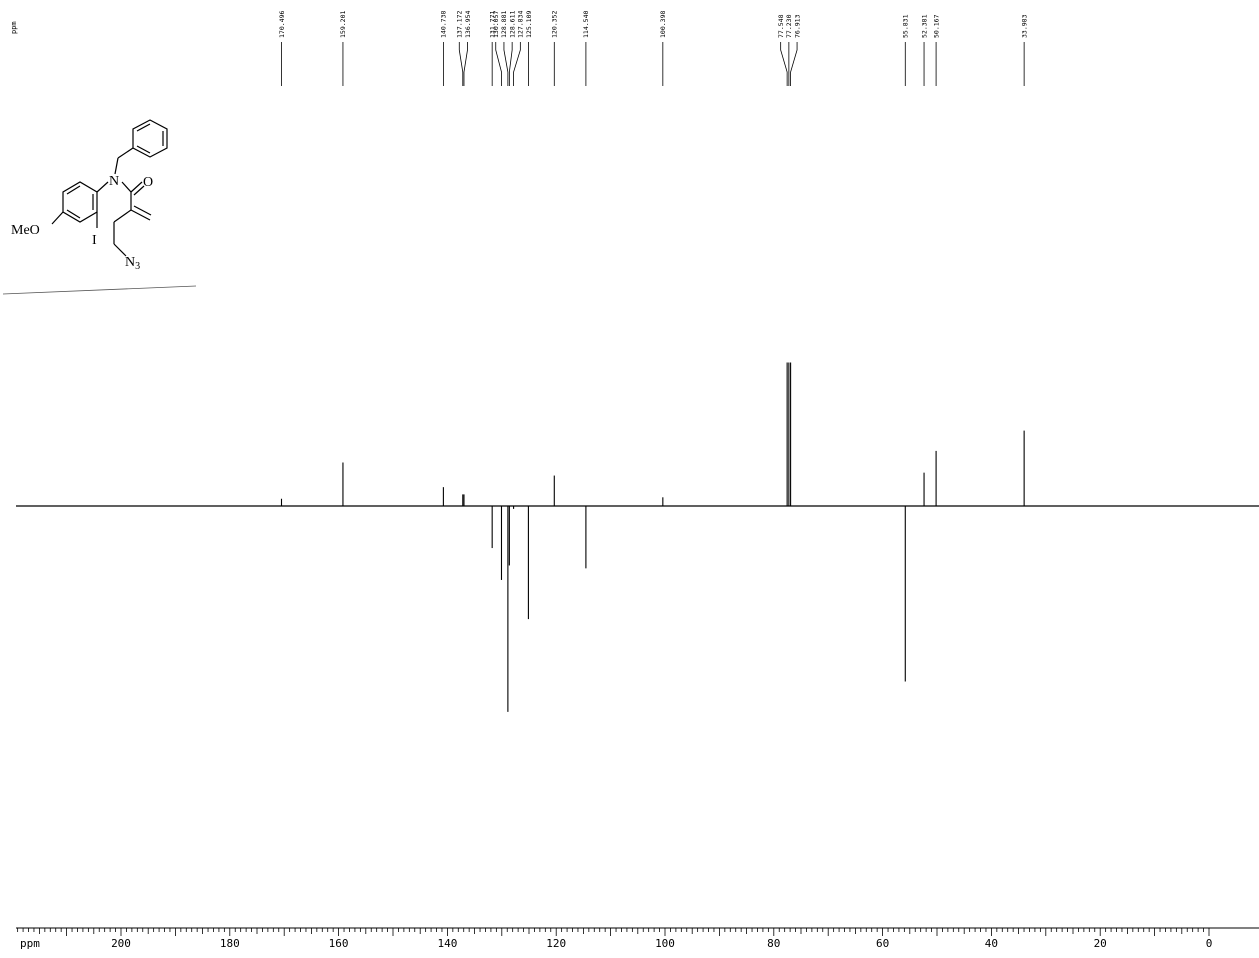 The width and height of the screenshot is (1259, 958). Describe the element at coordinates (653, 64) in the screenshot. I see `peak-connector-group` at that location.